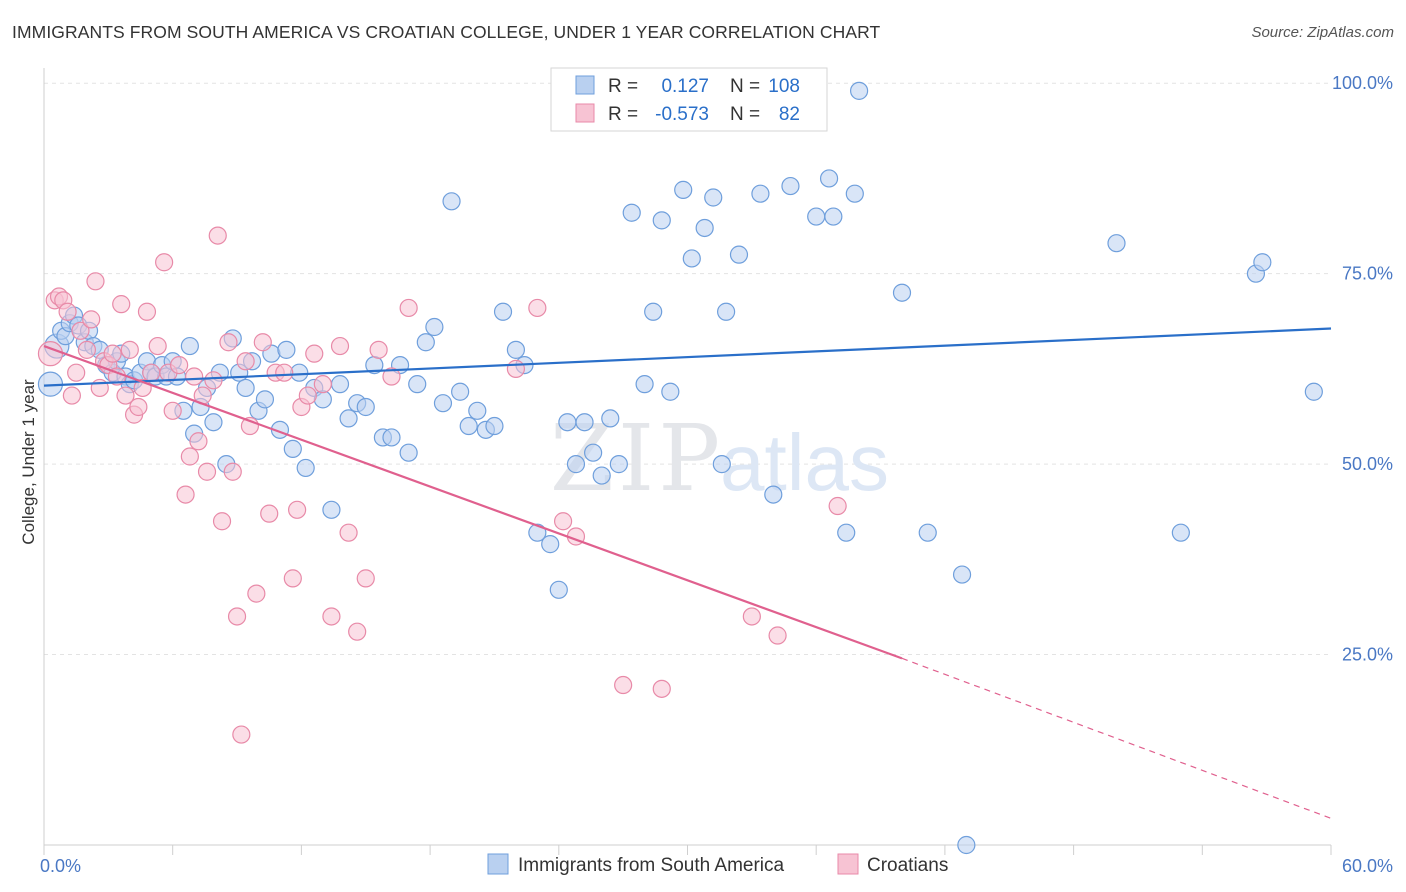 The width and height of the screenshot is (1406, 892). What do you see at coordinates (848, 864) in the screenshot?
I see `legend-swatch-croatians` at bounding box center [848, 864].